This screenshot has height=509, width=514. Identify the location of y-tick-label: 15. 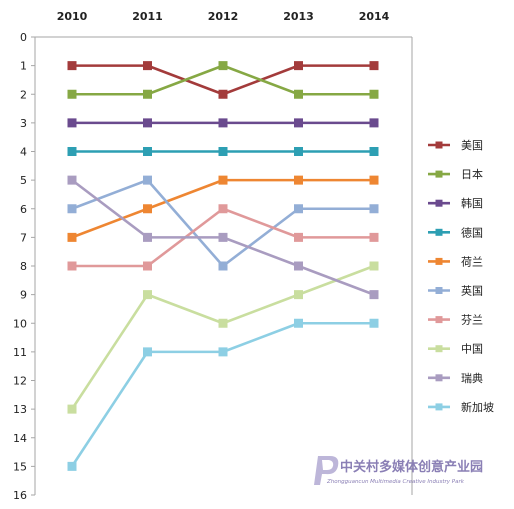
(20, 466).